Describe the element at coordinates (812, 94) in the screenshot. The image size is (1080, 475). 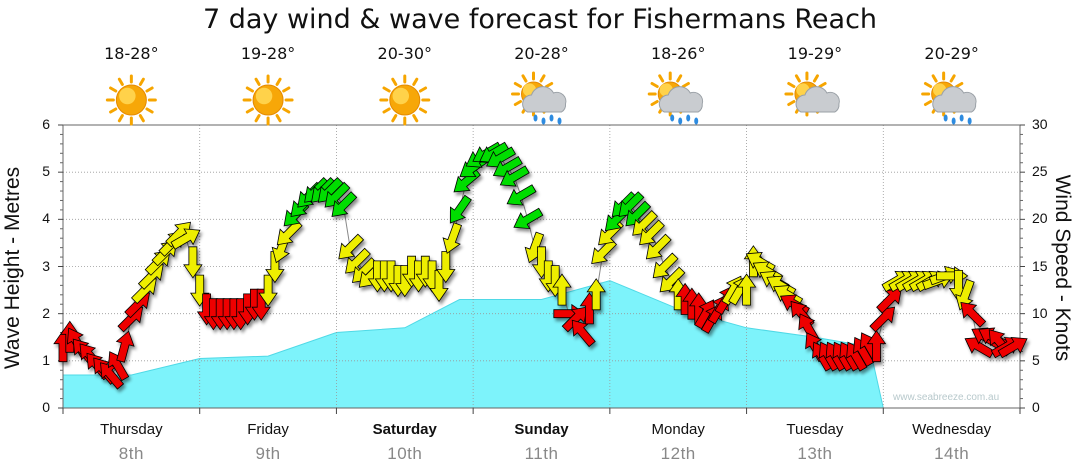
I see `sun-cloud-icon` at that location.